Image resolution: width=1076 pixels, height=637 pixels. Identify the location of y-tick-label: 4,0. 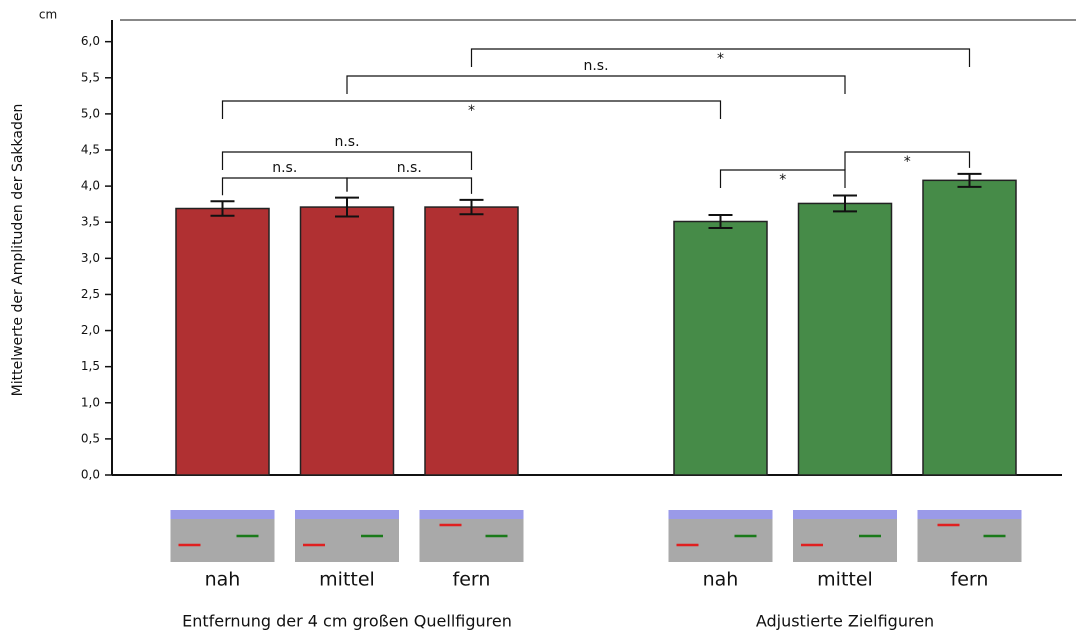
(90, 186).